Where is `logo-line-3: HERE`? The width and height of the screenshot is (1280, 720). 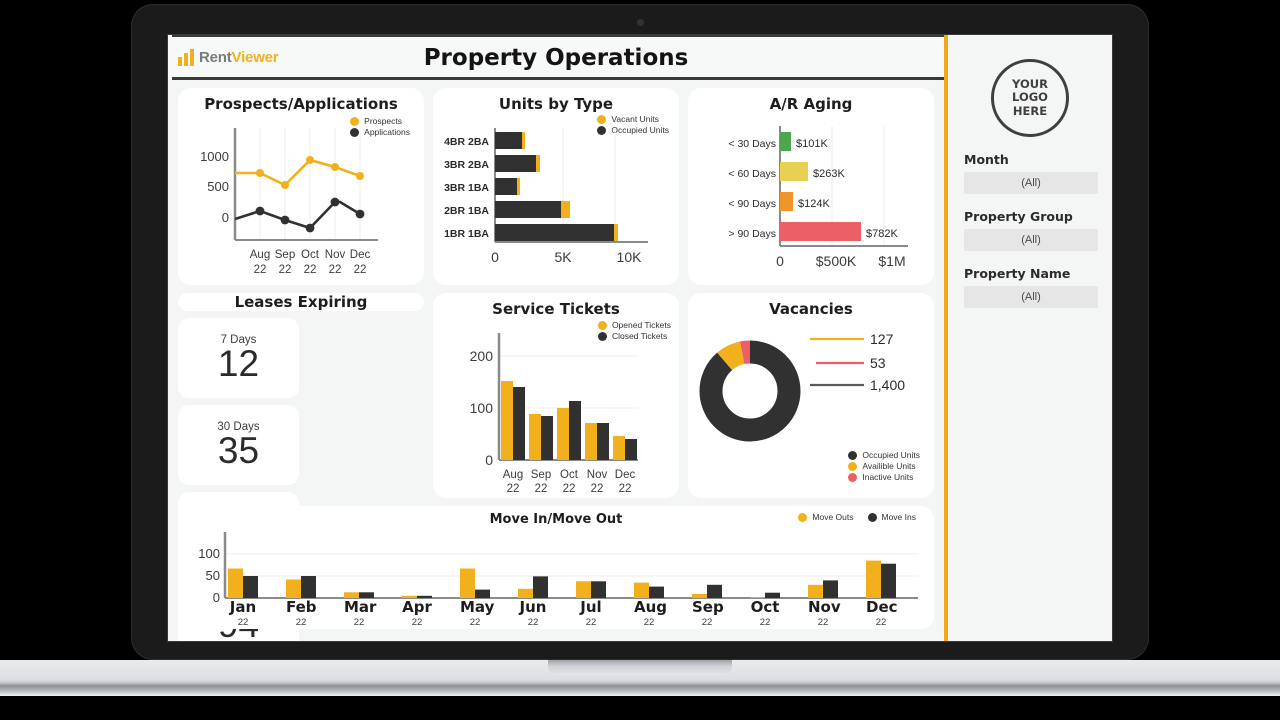
logo-line-3: HERE is located at coordinates (1030, 110).